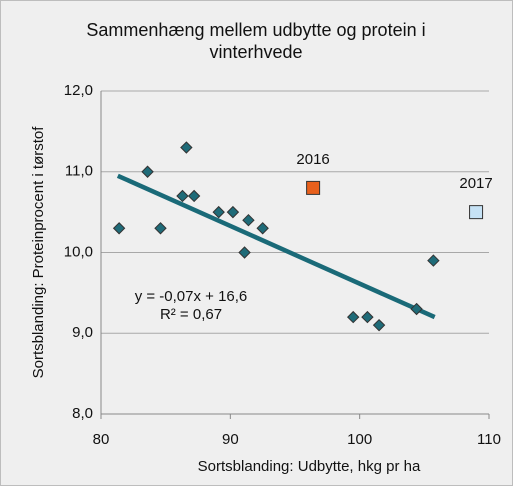 Image resolution: width=513 pixels, height=486 pixels. Describe the element at coordinates (101, 439) in the screenshot. I see `x-tick-label: 80` at that location.